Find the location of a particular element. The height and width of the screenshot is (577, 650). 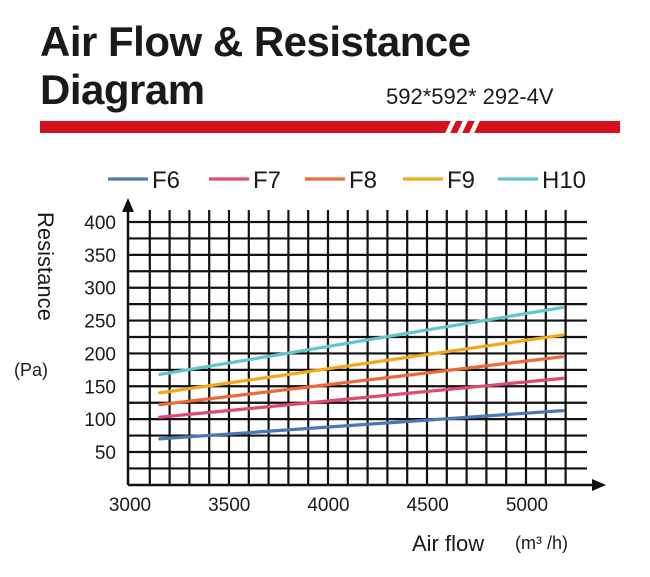

x-axis-unit: (m³ /h) is located at coordinates (541, 543).